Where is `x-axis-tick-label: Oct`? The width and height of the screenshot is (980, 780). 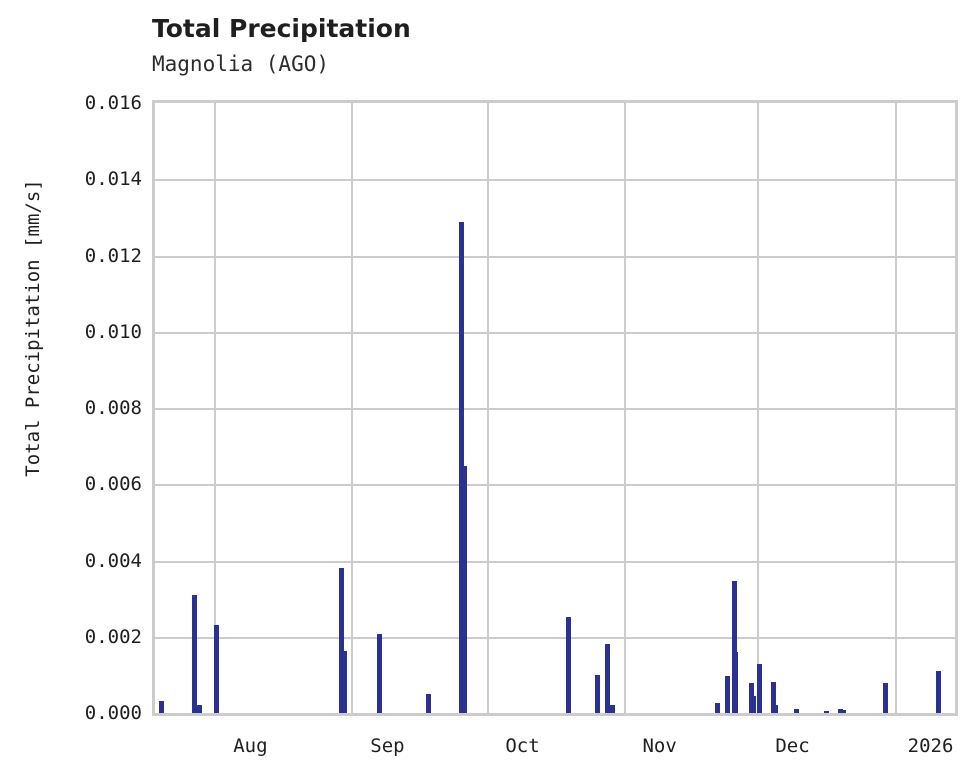 x-axis-tick-label: Oct is located at coordinates (522, 746).